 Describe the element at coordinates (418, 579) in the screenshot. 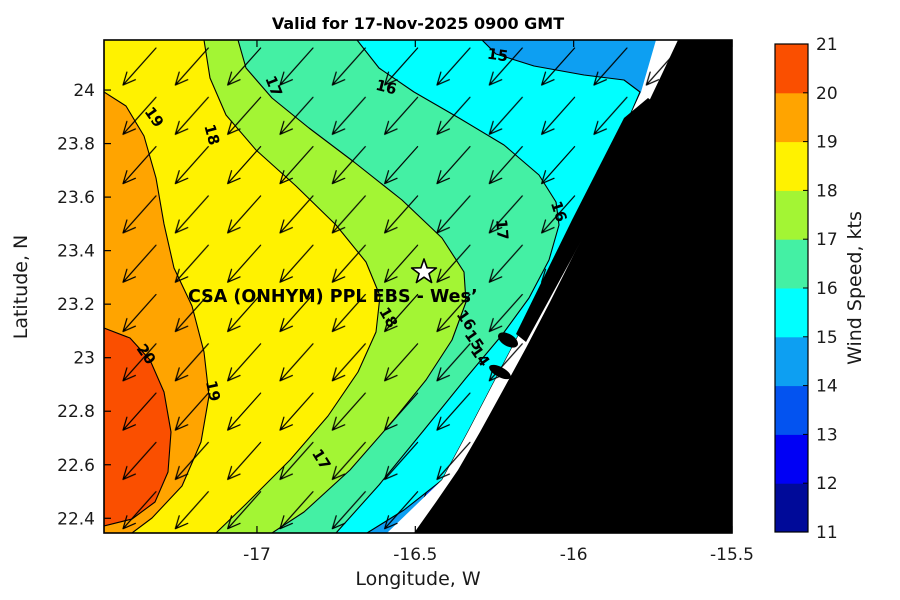

I see `x-axis-label: Longitude, W` at that location.